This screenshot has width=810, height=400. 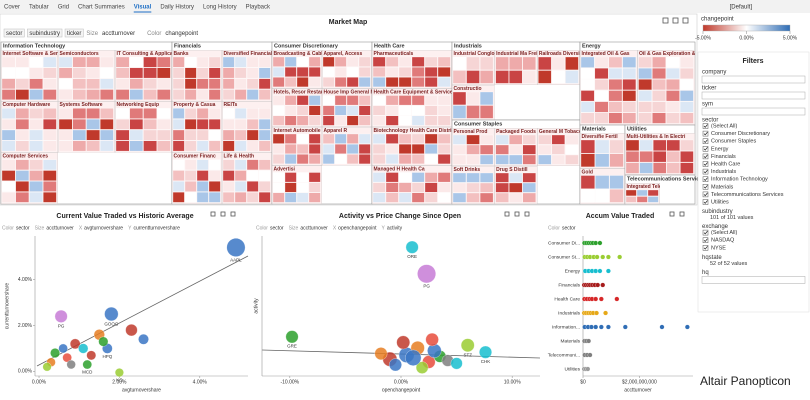 What do you see at coordinates (220, 8) in the screenshot?
I see `tab: Long History` at bounding box center [220, 8].